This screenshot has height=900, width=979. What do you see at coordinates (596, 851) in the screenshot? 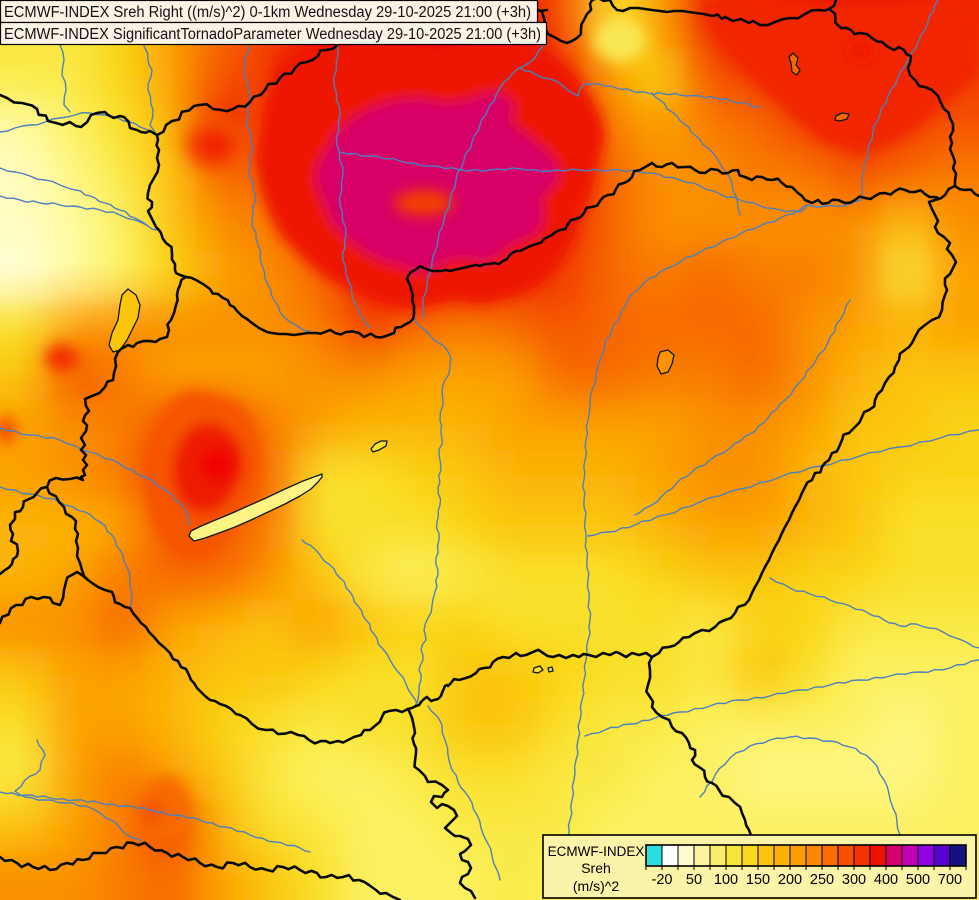
I see `svg-text: ECMWF-INDEX` at bounding box center [596, 851].